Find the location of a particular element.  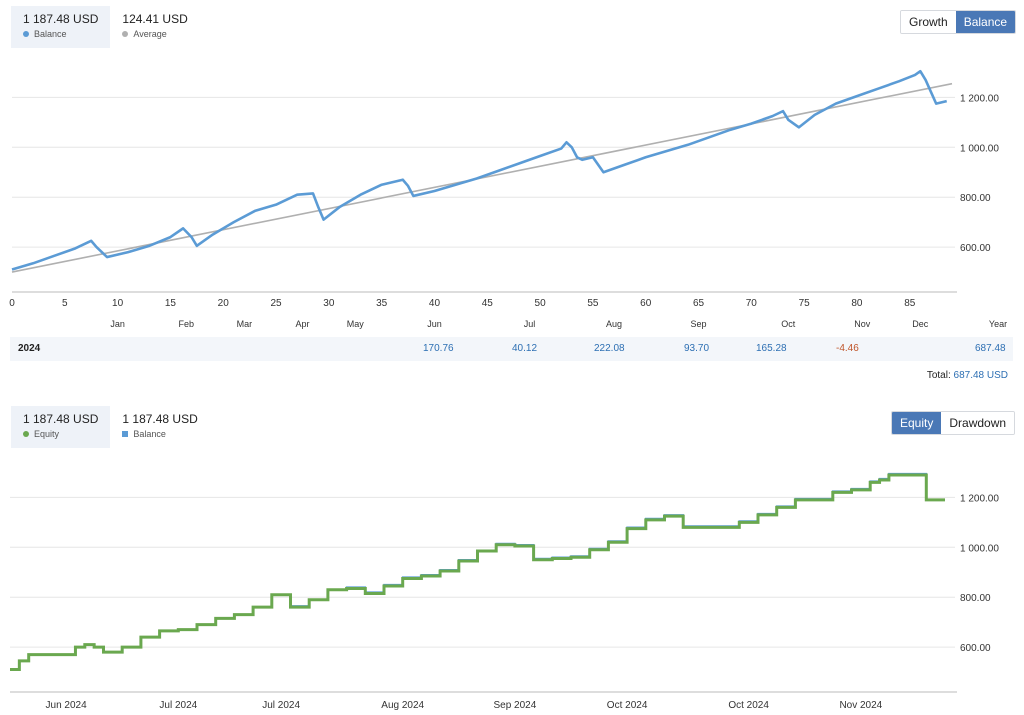

month-label: May is located at coordinates (356, 324).